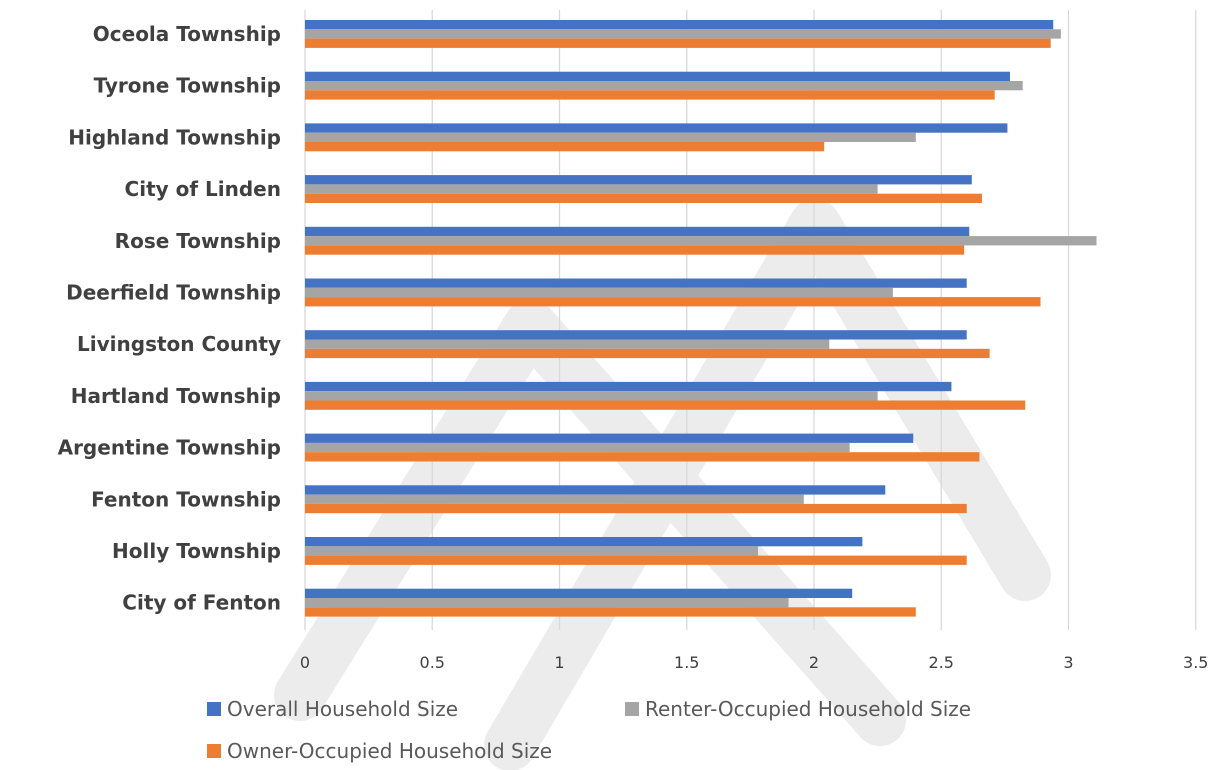 The image size is (1215, 770). I want to click on category-label: Highland Township, so click(174, 137).